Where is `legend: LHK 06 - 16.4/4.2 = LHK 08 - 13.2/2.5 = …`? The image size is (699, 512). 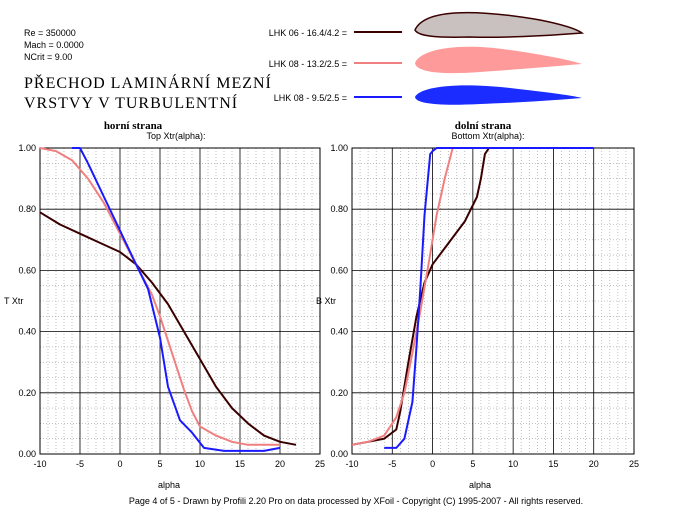
legend: LHK 06 - 16.4/4.2 = LHK 08 - 13.2/2.5 = … is located at coordinates (427, 58).